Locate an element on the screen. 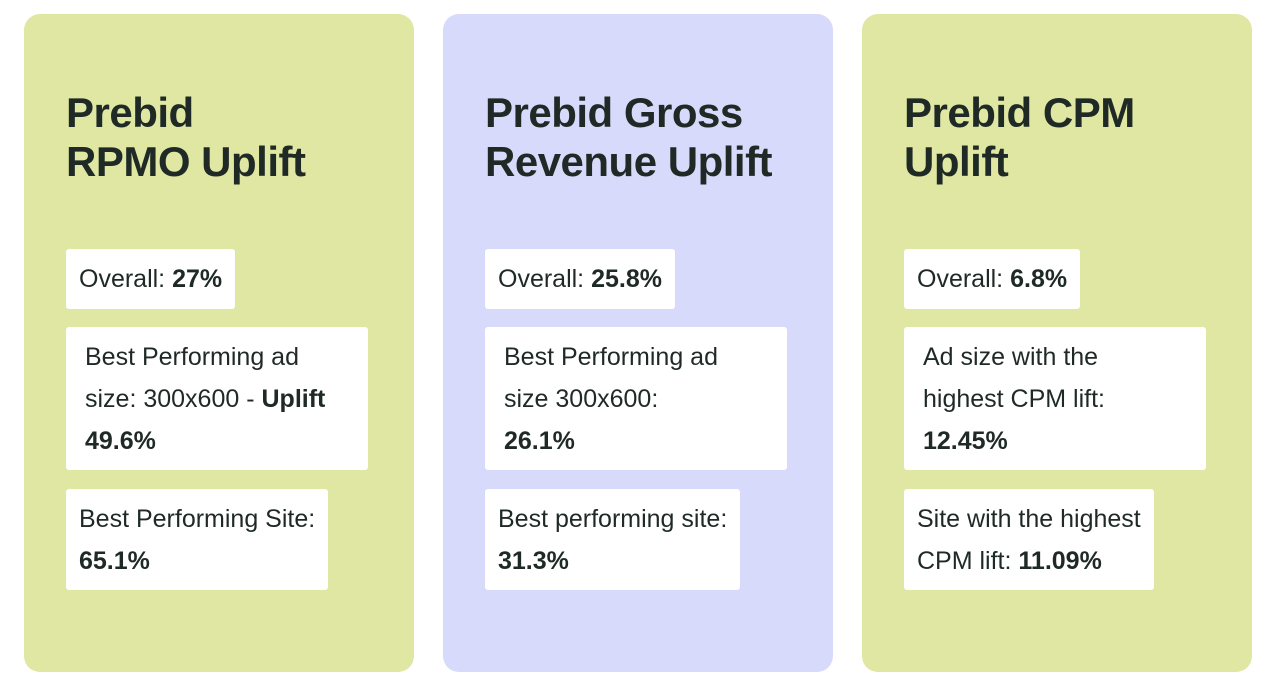 This screenshot has width=1270, height=688. stat-line: Site with the highest is located at coordinates (1029, 519).